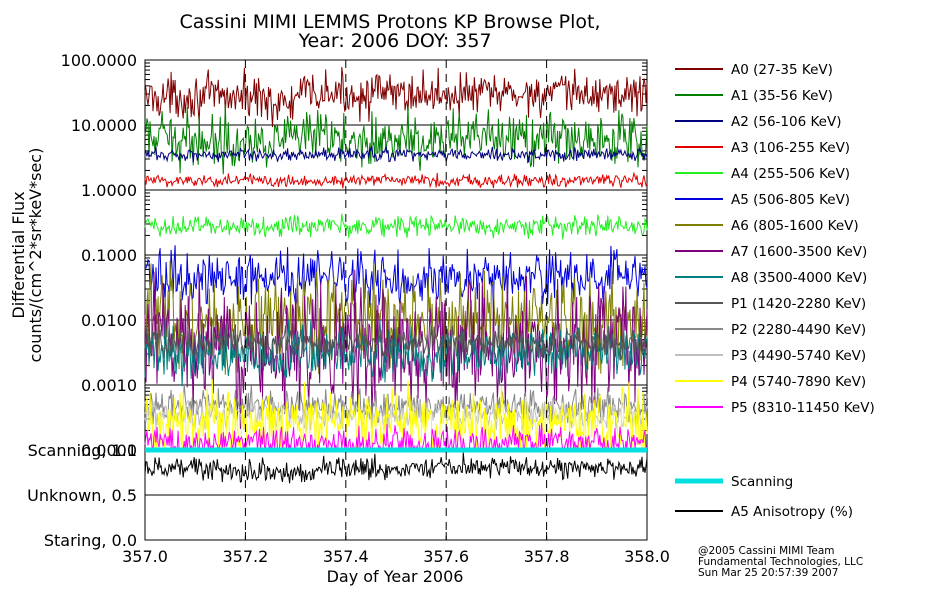 The image size is (950, 600). Describe the element at coordinates (792, 512) in the screenshot. I see `legend-label-a5-anisotropy: A5 Anisotropy (%)` at that location.